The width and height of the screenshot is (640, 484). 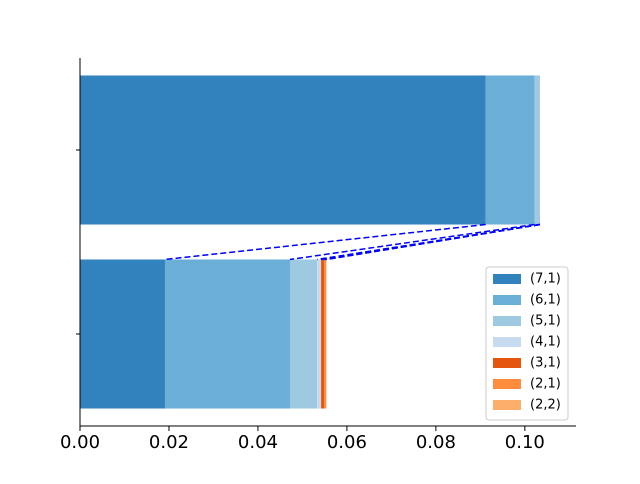 I want to click on x-tick-label: 0.08, so click(x=436, y=442).